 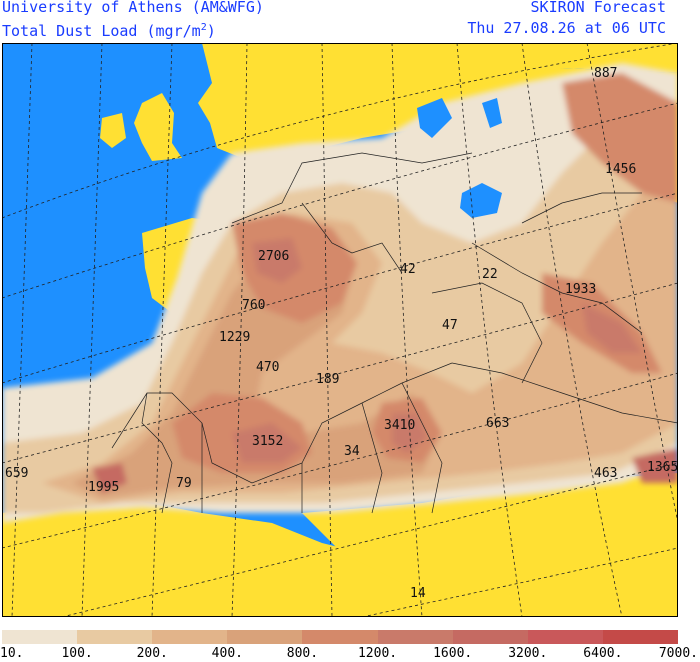 What do you see at coordinates (612, 328) in the screenshot?
I see `dust-class-6d` at bounding box center [612, 328].